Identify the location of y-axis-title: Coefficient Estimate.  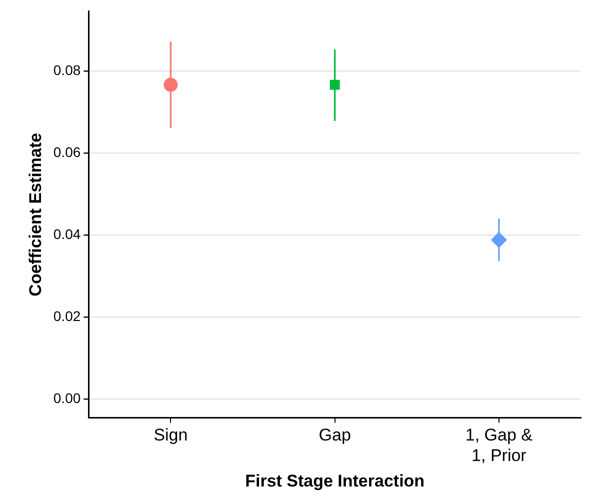
(35, 214).